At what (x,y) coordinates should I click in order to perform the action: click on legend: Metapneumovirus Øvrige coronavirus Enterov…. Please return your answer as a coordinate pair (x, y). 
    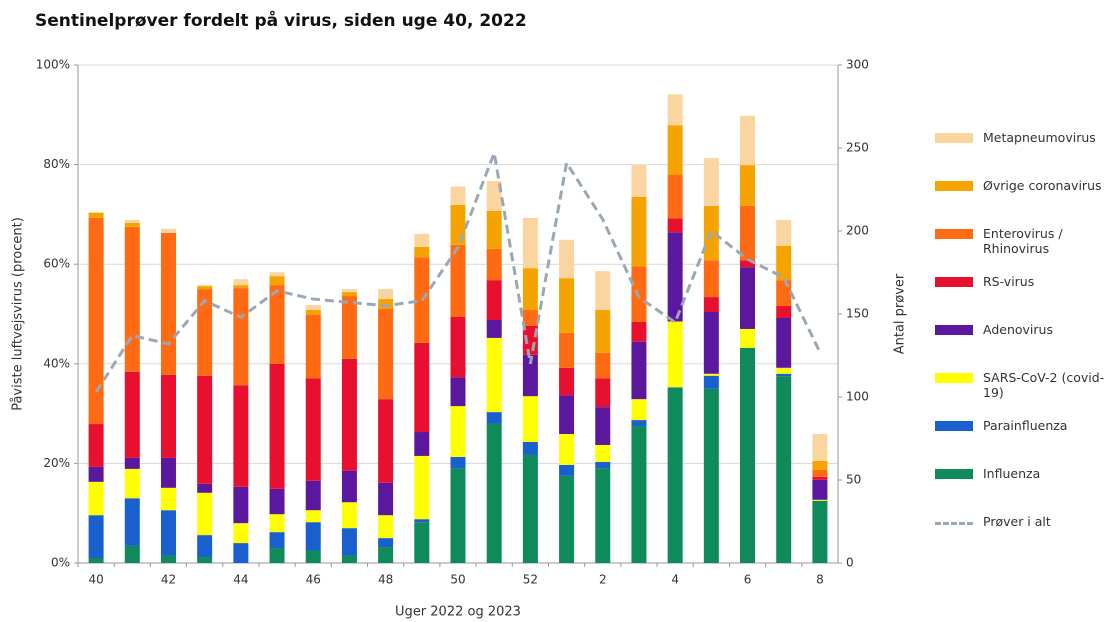
    Looking at the image, I should click on (1027, 346).